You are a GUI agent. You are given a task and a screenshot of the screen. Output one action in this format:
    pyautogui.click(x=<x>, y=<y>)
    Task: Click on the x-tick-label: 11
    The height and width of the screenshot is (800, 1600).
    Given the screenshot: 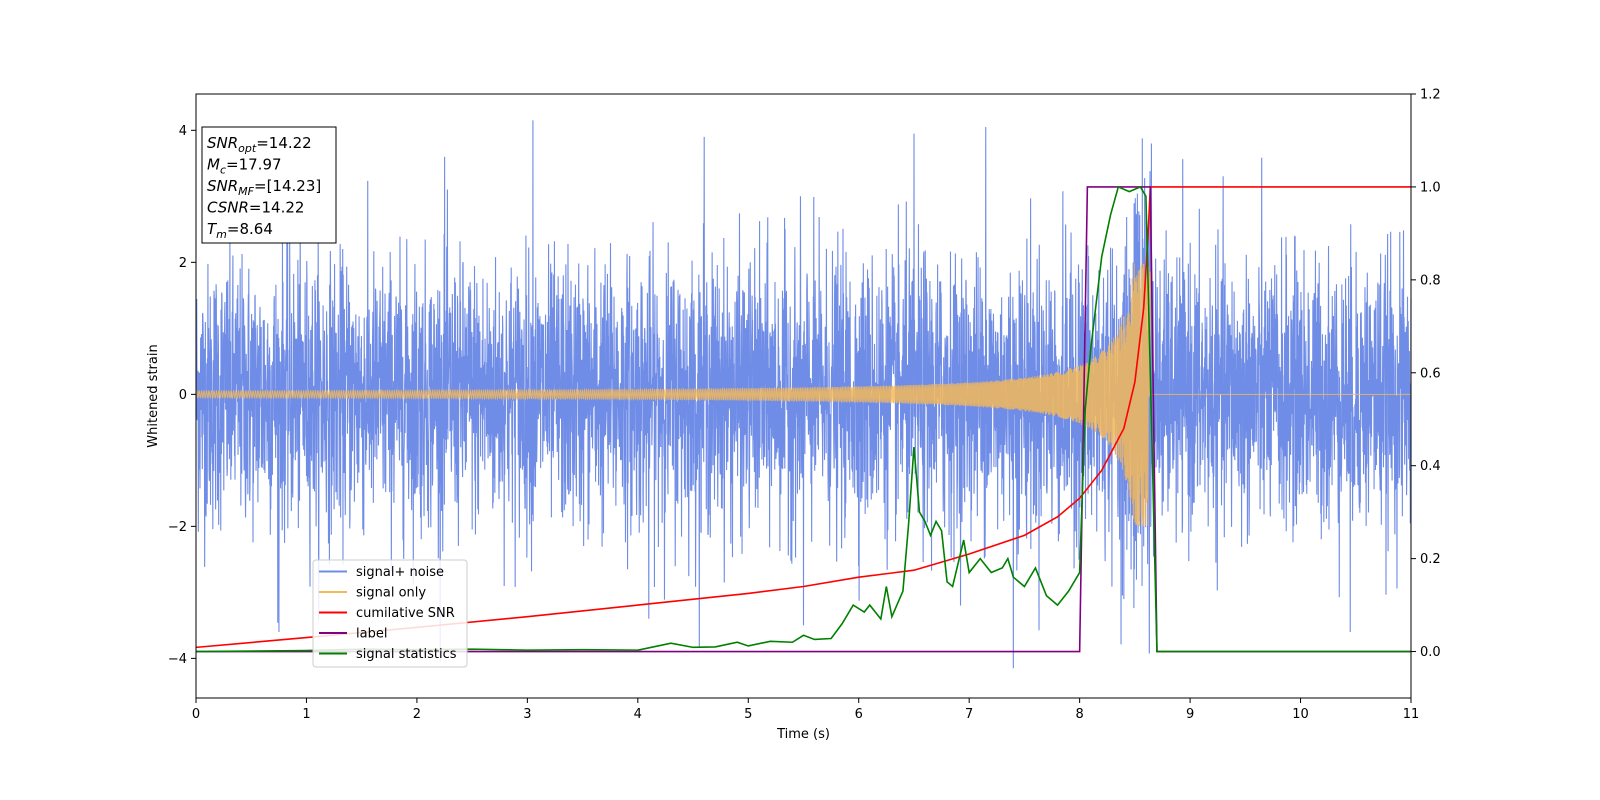 What is the action you would take?
    pyautogui.click(x=1411, y=714)
    